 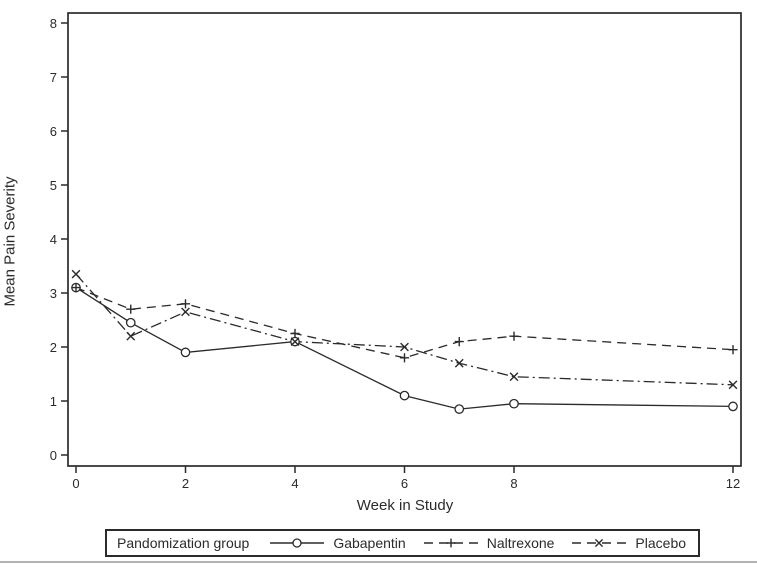 I want to click on y-tick-label: 0, so click(x=53, y=455).